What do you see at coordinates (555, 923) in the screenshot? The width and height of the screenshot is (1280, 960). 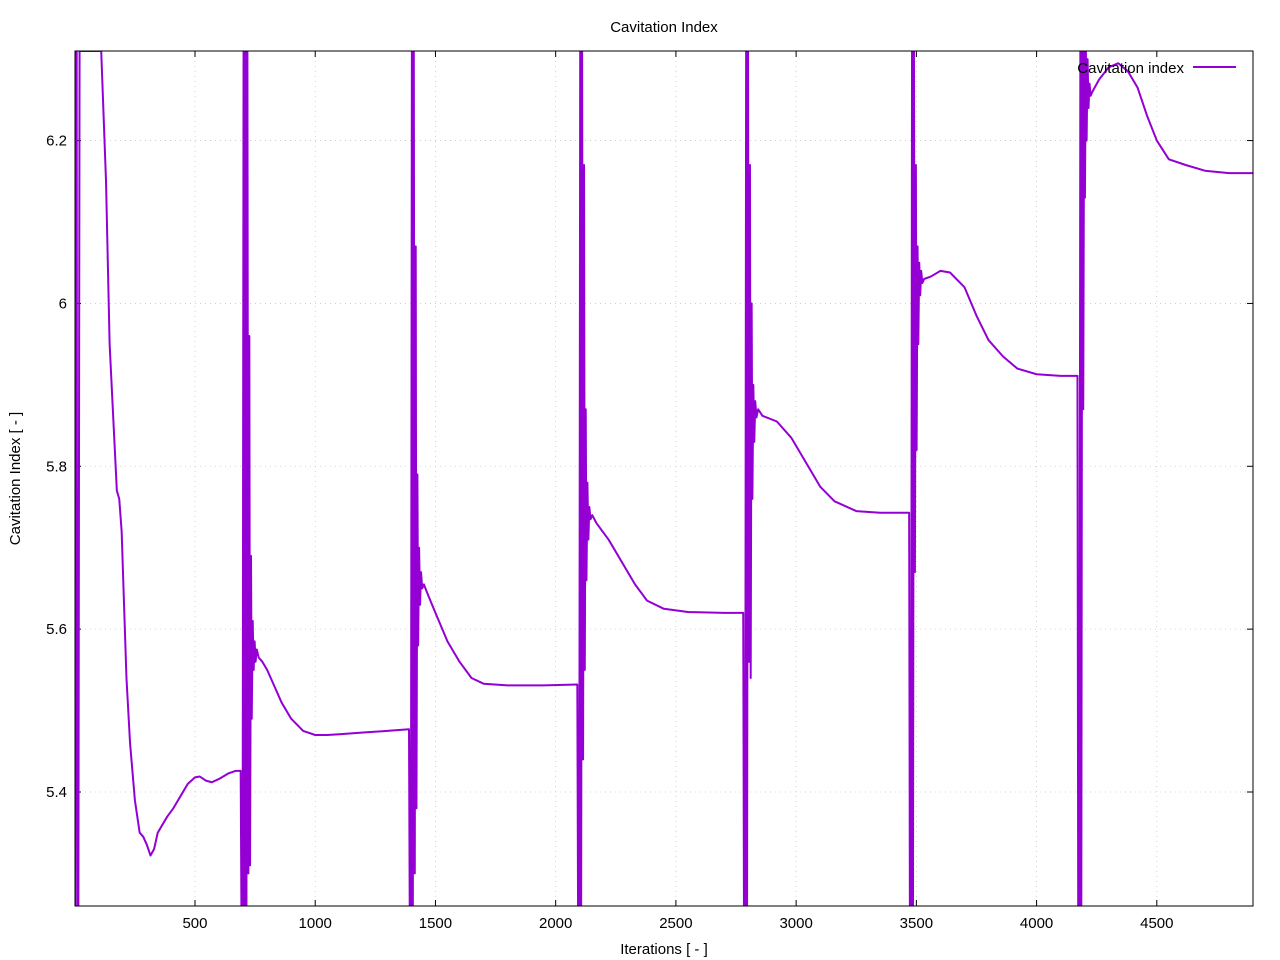 I see `x-tick-label: 2000` at bounding box center [555, 923].